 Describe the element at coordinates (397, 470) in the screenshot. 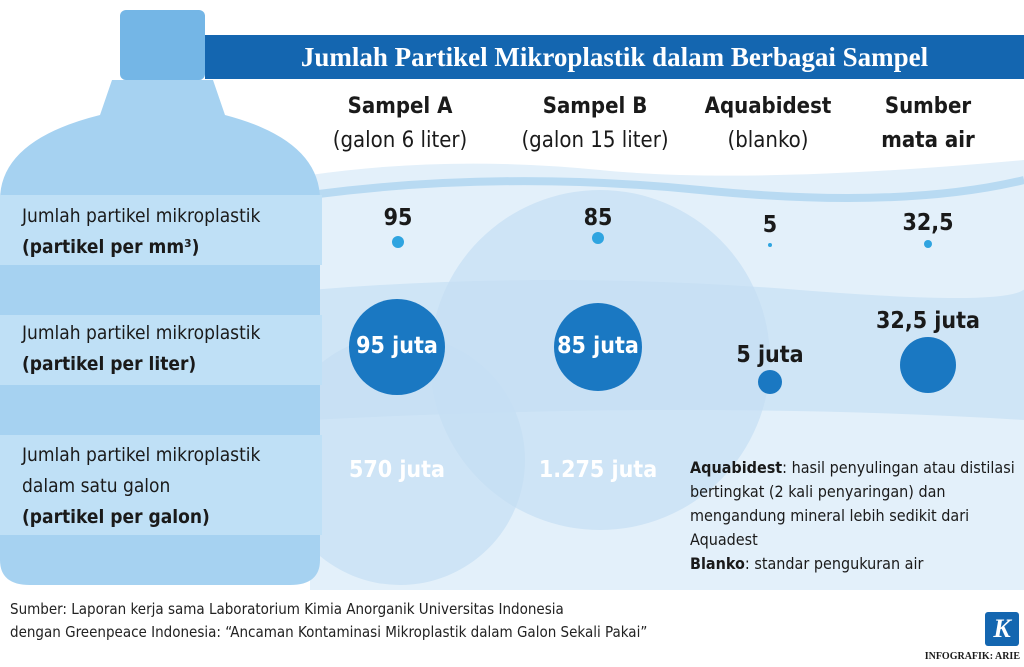

I see `cell: 570 juta` at that location.